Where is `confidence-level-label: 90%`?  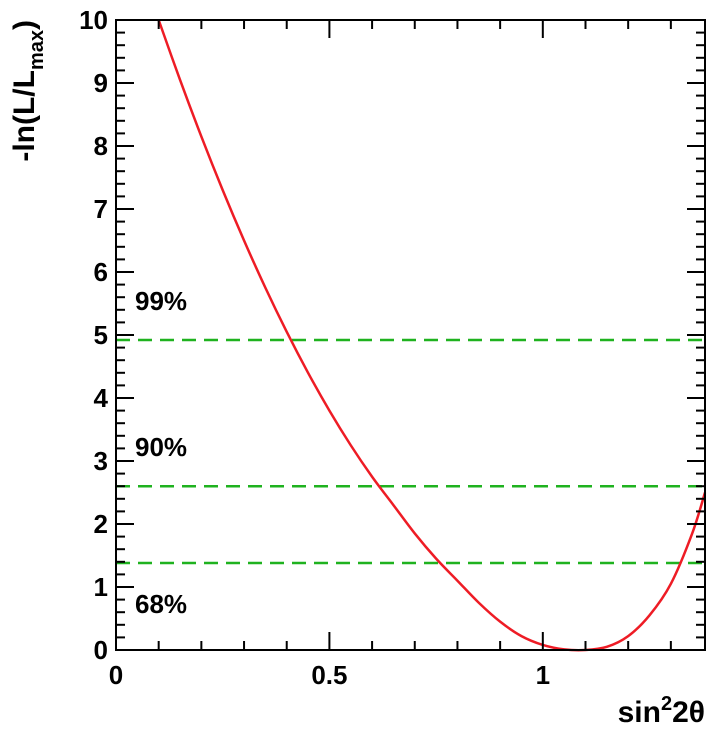
confidence-level-label: 90% is located at coordinates (161, 447).